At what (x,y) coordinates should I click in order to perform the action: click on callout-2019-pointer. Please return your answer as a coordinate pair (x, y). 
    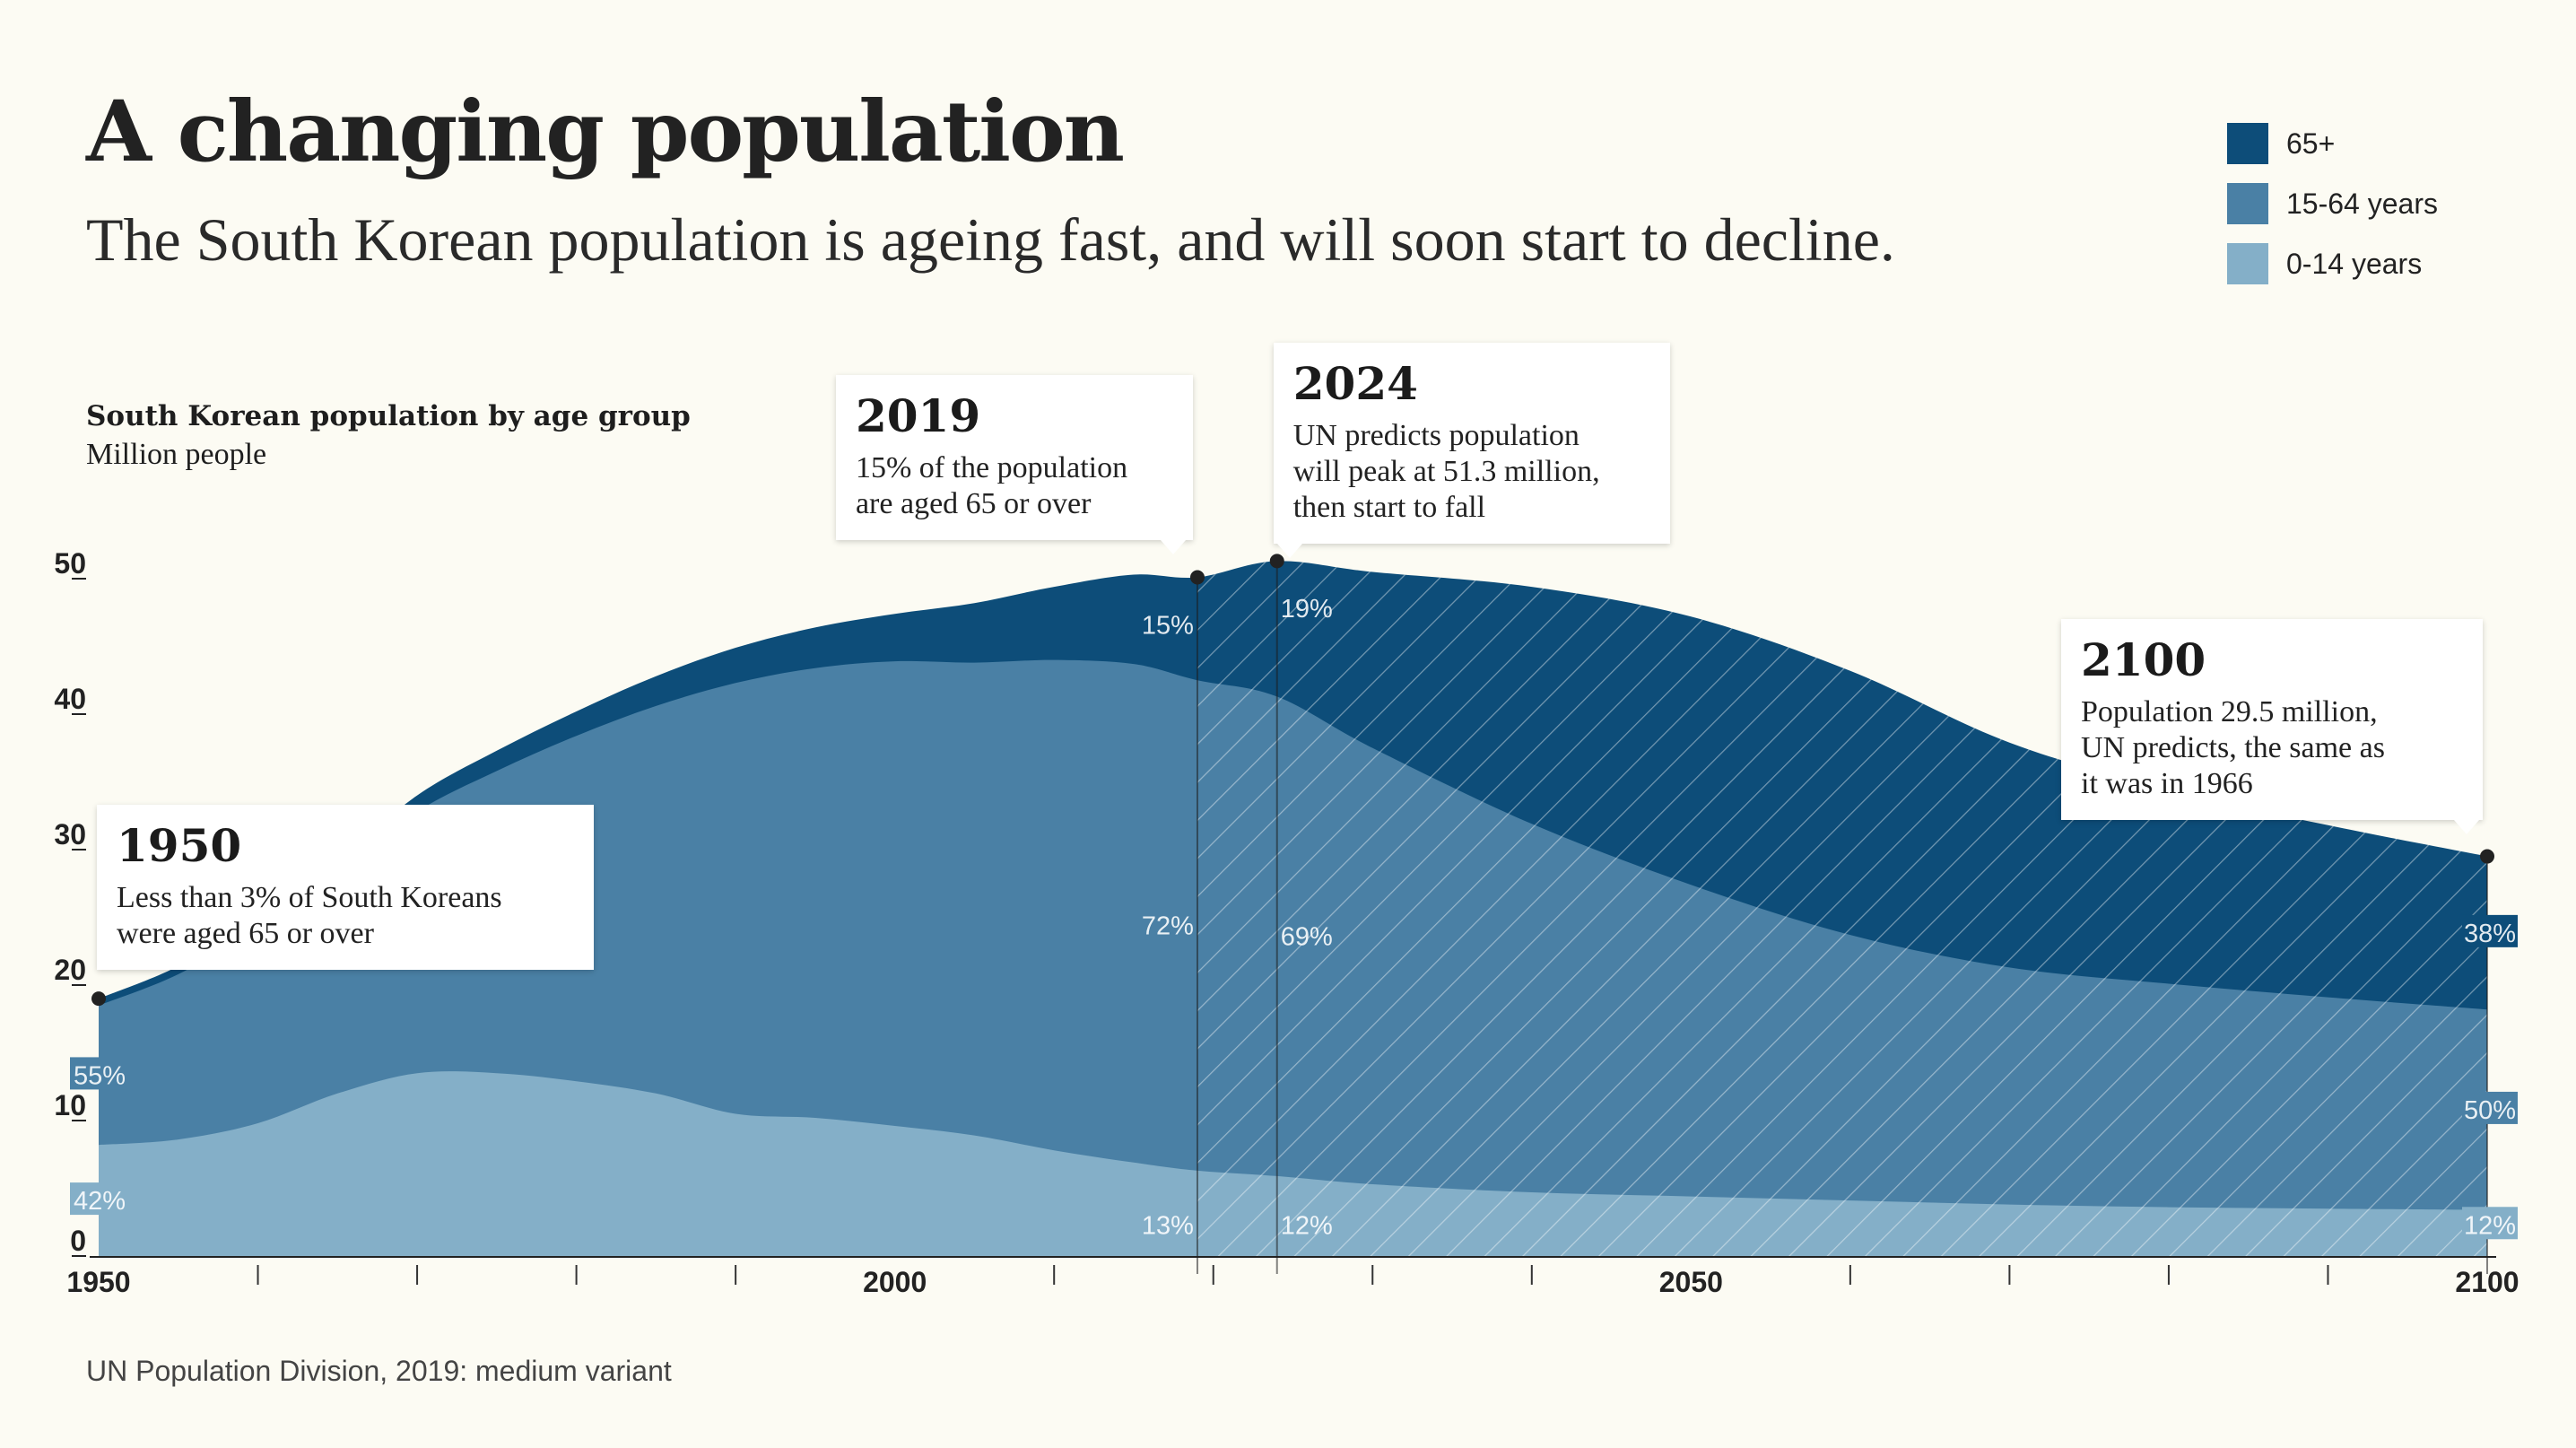
    Looking at the image, I should click on (1173, 547).